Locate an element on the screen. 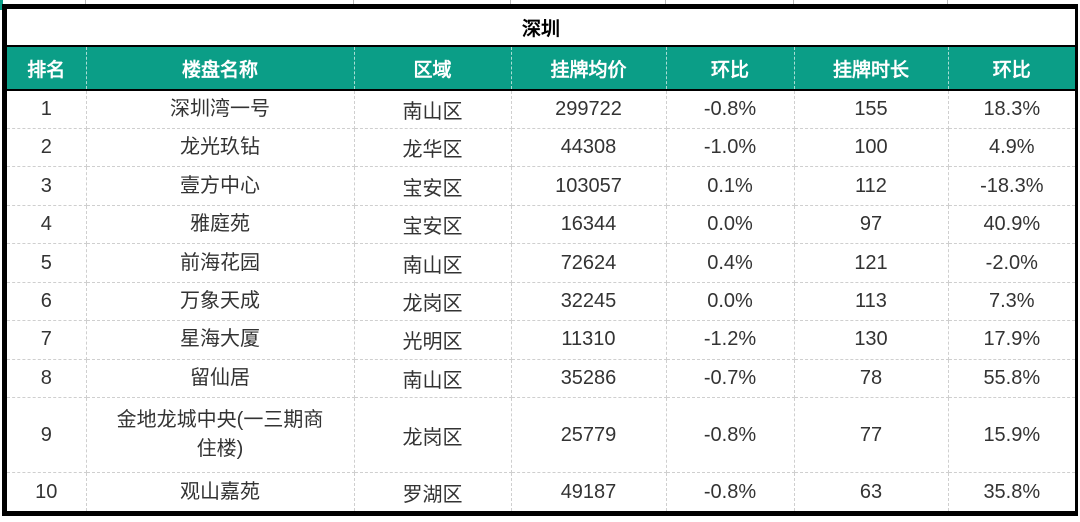 This screenshot has width=1080, height=522. column-header-days-mom: 环比 is located at coordinates (1012, 68).